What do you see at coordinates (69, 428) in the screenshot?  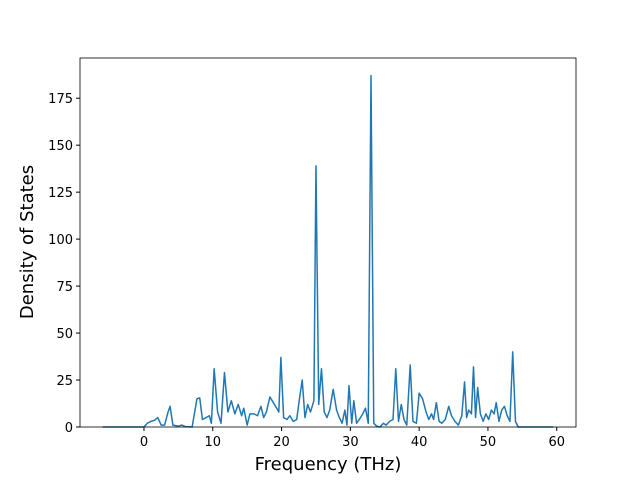 I see `y-tick-label: 0` at bounding box center [69, 428].